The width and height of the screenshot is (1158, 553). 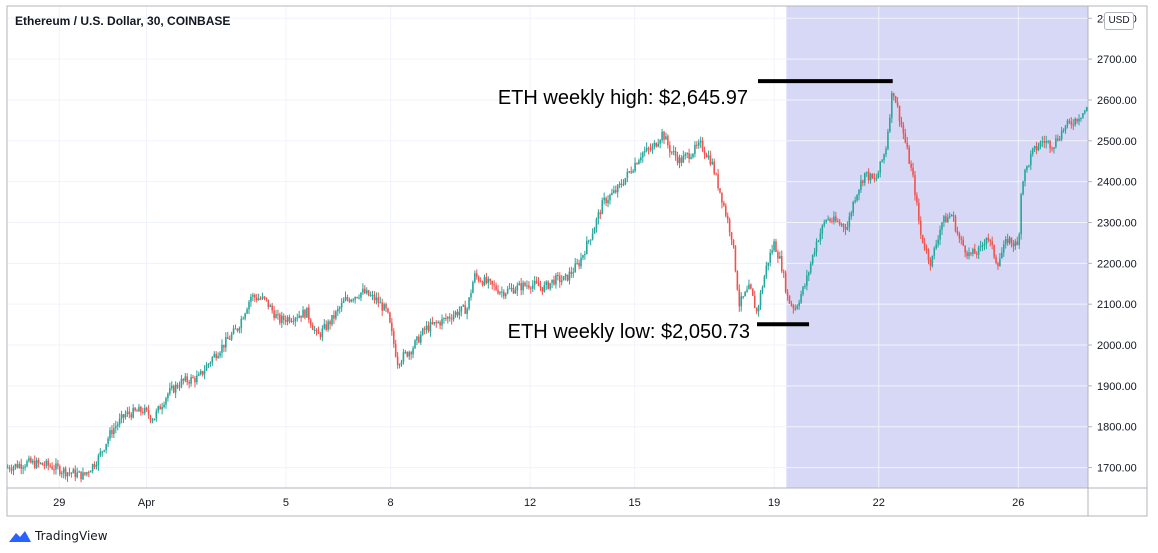 I want to click on footer: TradingView, so click(x=58, y=536).